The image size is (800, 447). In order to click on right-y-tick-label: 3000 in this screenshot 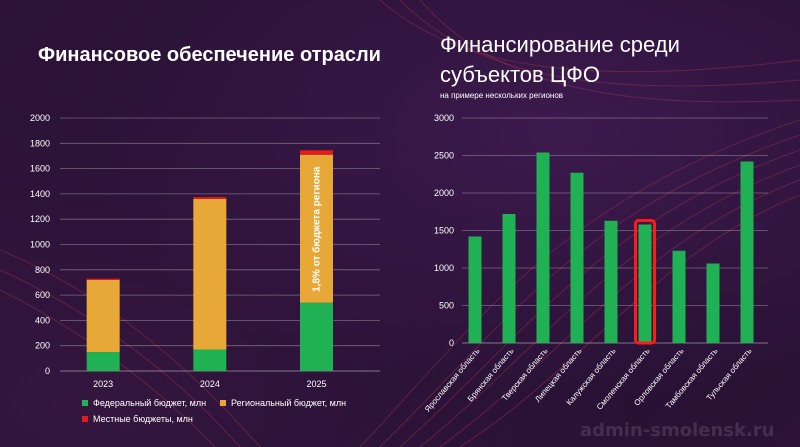, I will do `click(444, 118)`.